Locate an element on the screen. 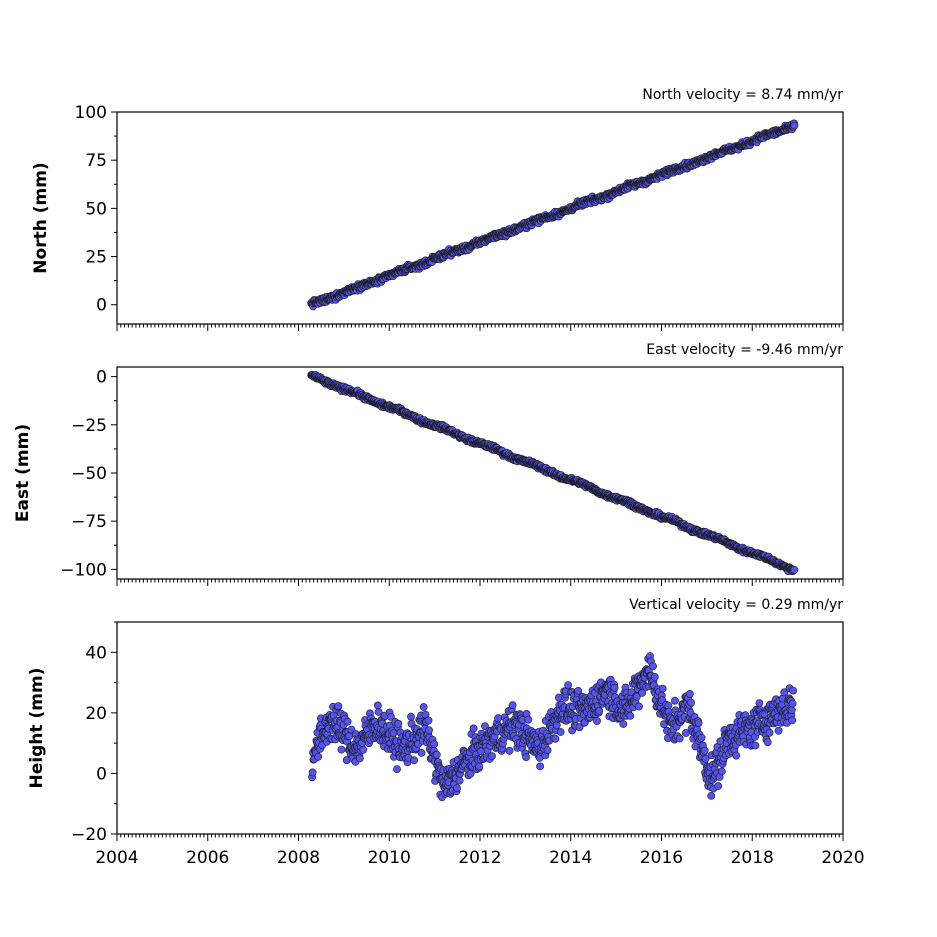  y-tick-label: 100 is located at coordinates (91, 113).